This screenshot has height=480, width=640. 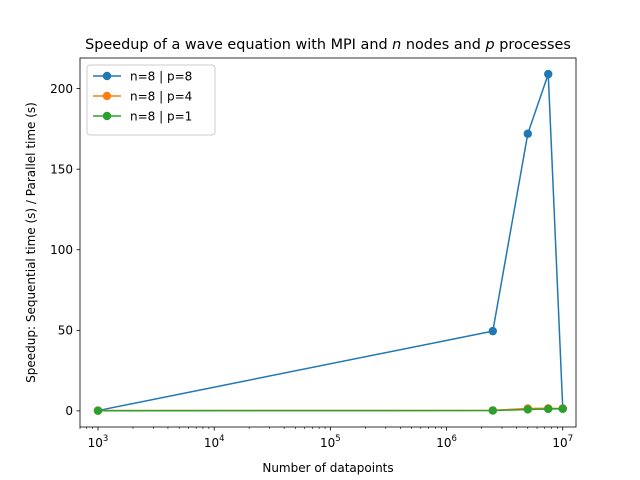 What do you see at coordinates (61, 169) in the screenshot?
I see `y-tick-label: 150` at bounding box center [61, 169].